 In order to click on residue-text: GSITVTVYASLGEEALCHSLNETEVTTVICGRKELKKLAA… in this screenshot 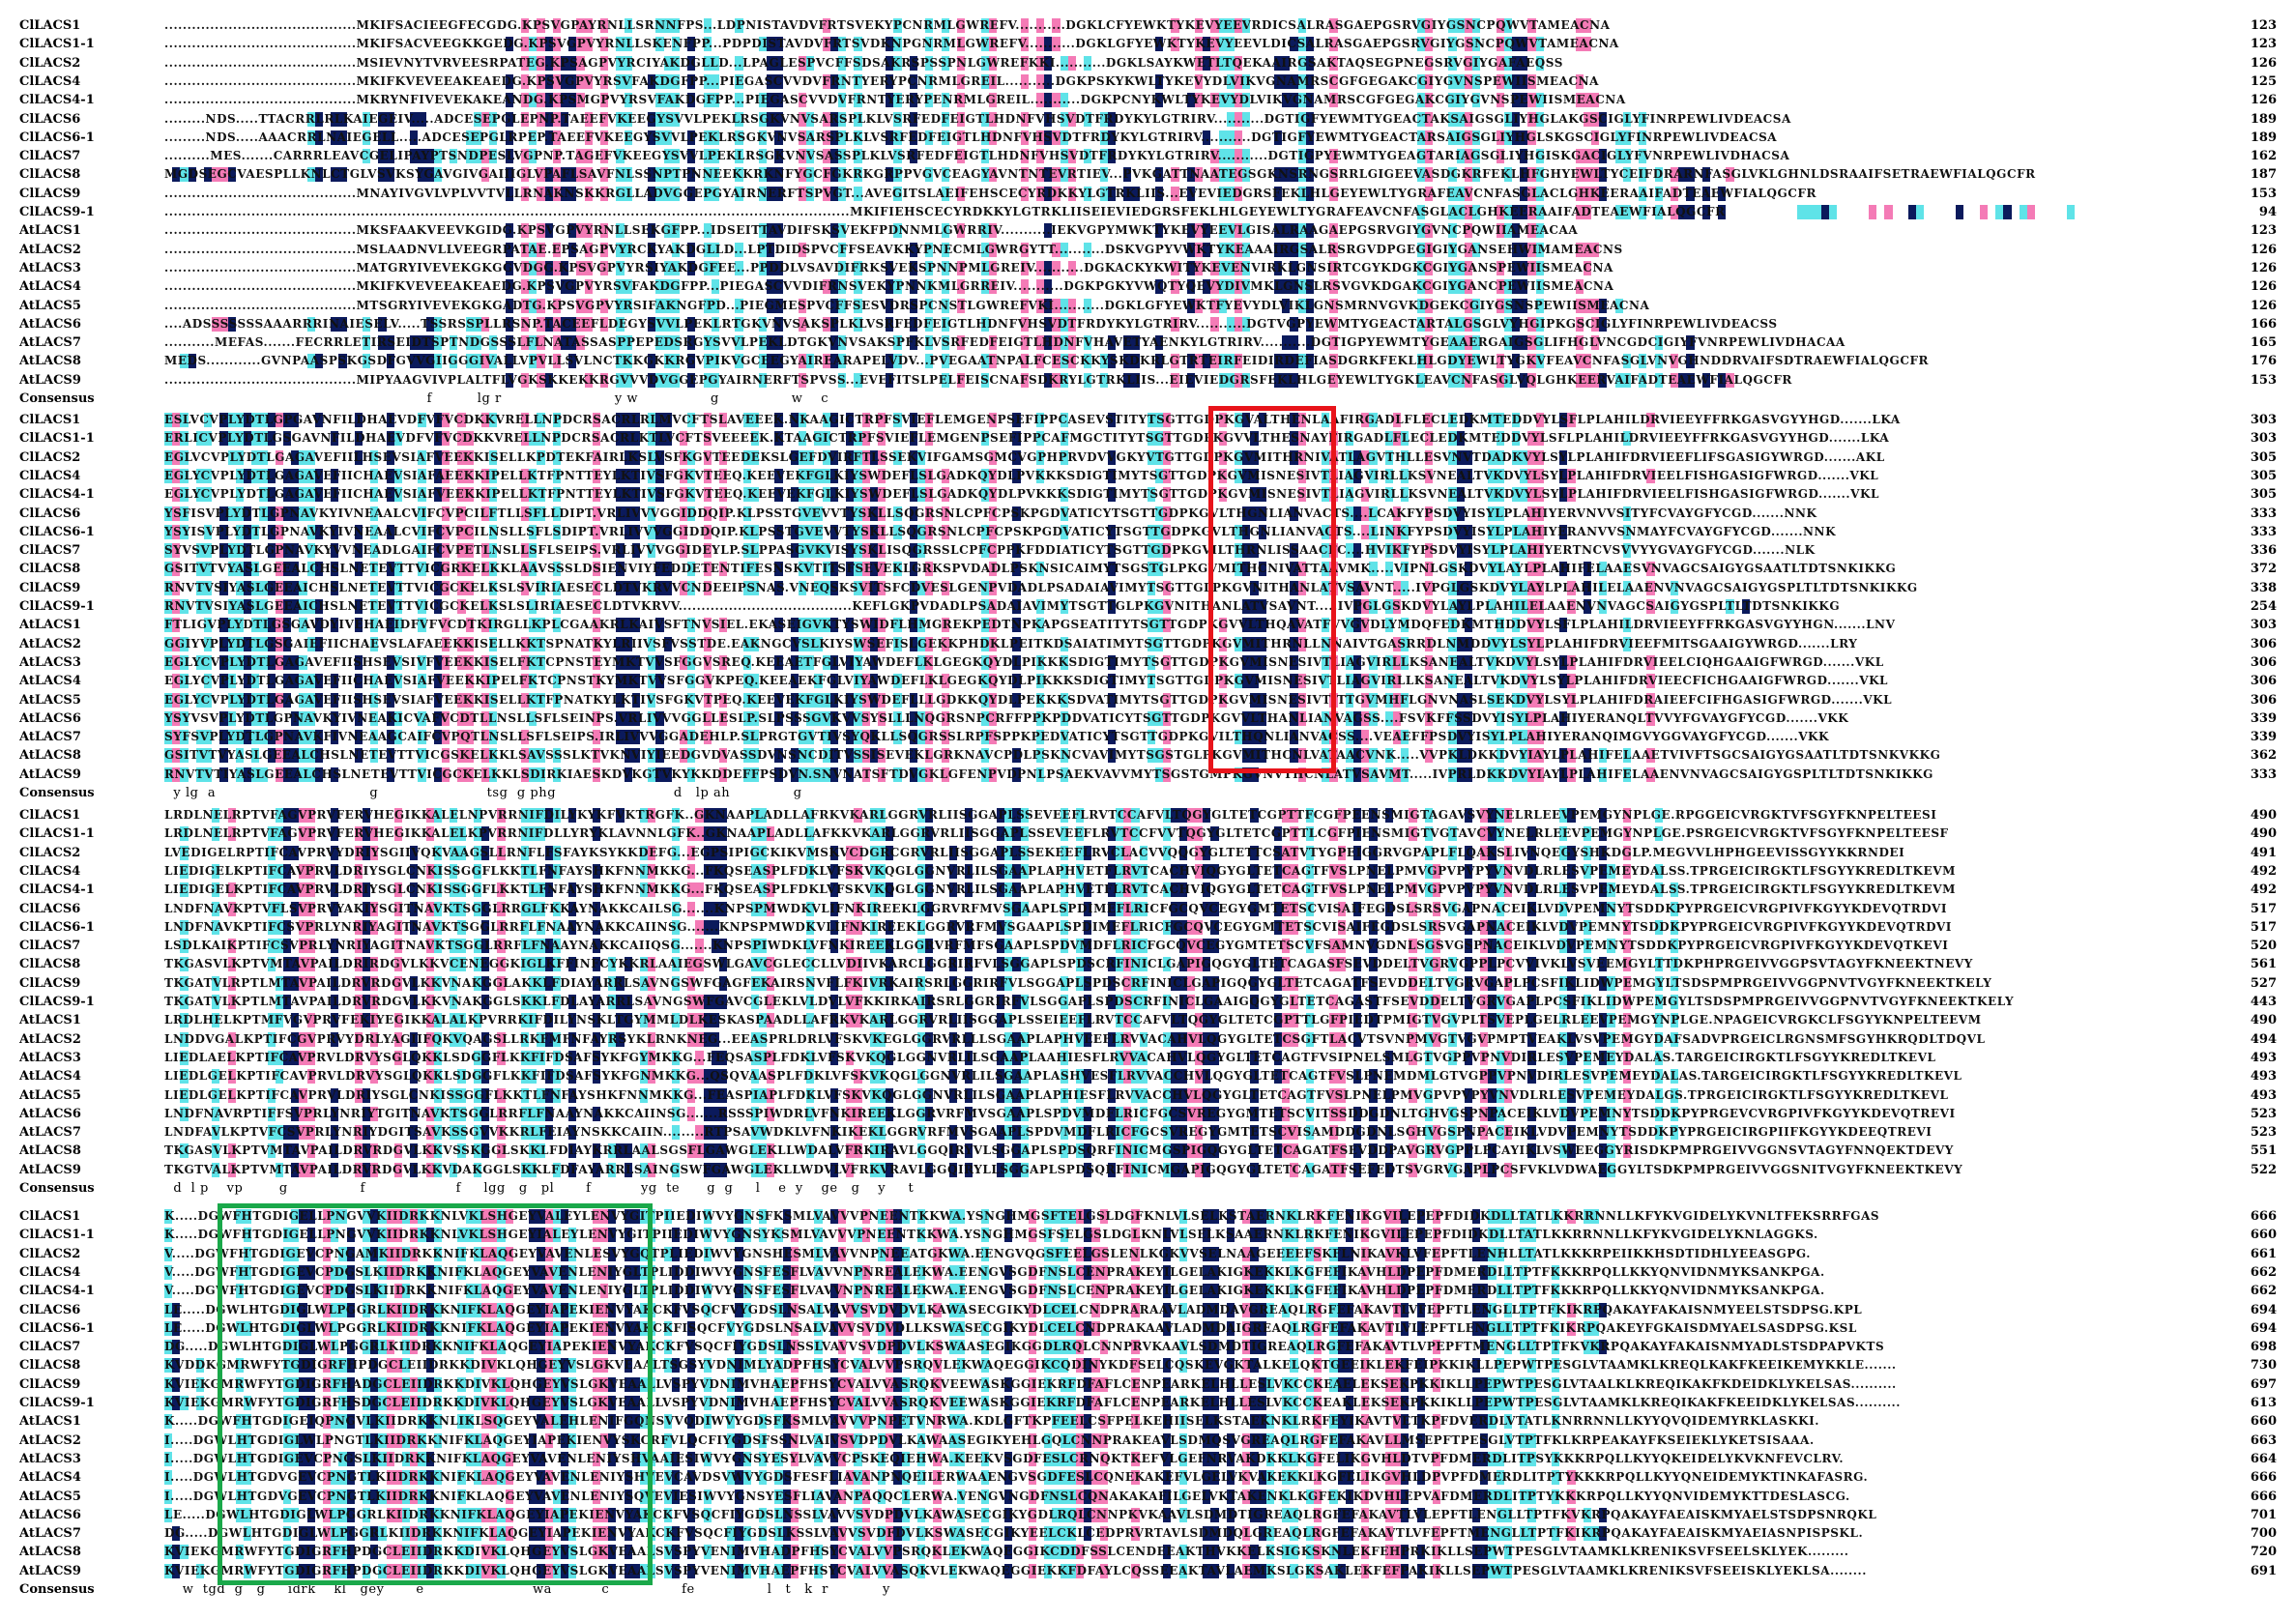, I will do `click(1030, 569)`.